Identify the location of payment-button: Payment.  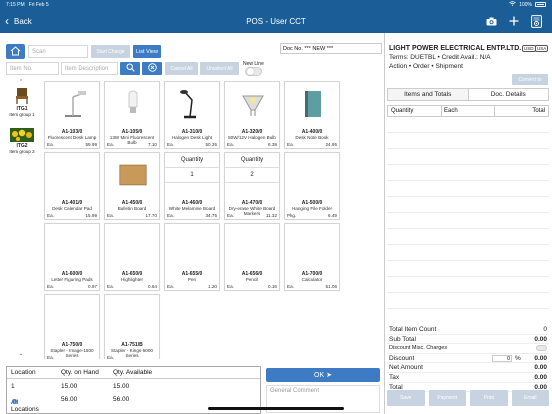
(447, 398).